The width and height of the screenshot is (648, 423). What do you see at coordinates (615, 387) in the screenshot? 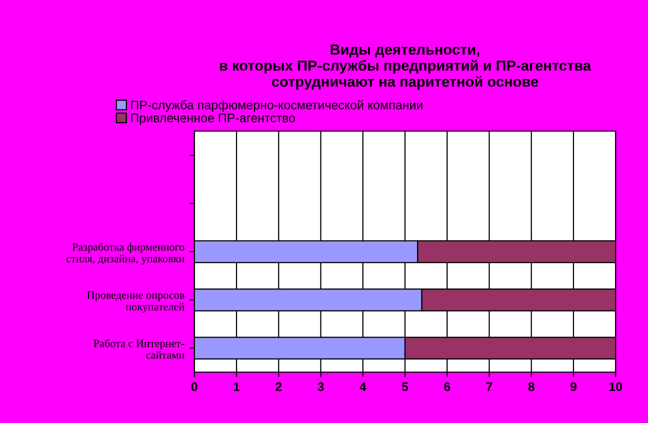
I see `x-tick-label: 10` at bounding box center [615, 387].